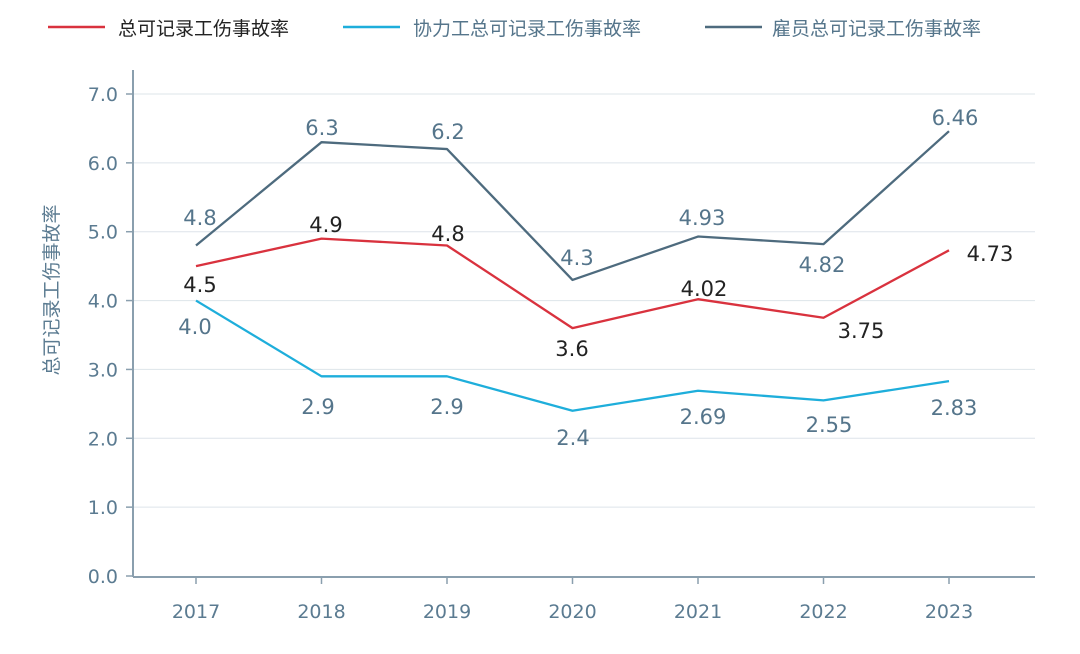  Describe the element at coordinates (949, 612) in the screenshot. I see `x-tick-label: 2023` at that location.